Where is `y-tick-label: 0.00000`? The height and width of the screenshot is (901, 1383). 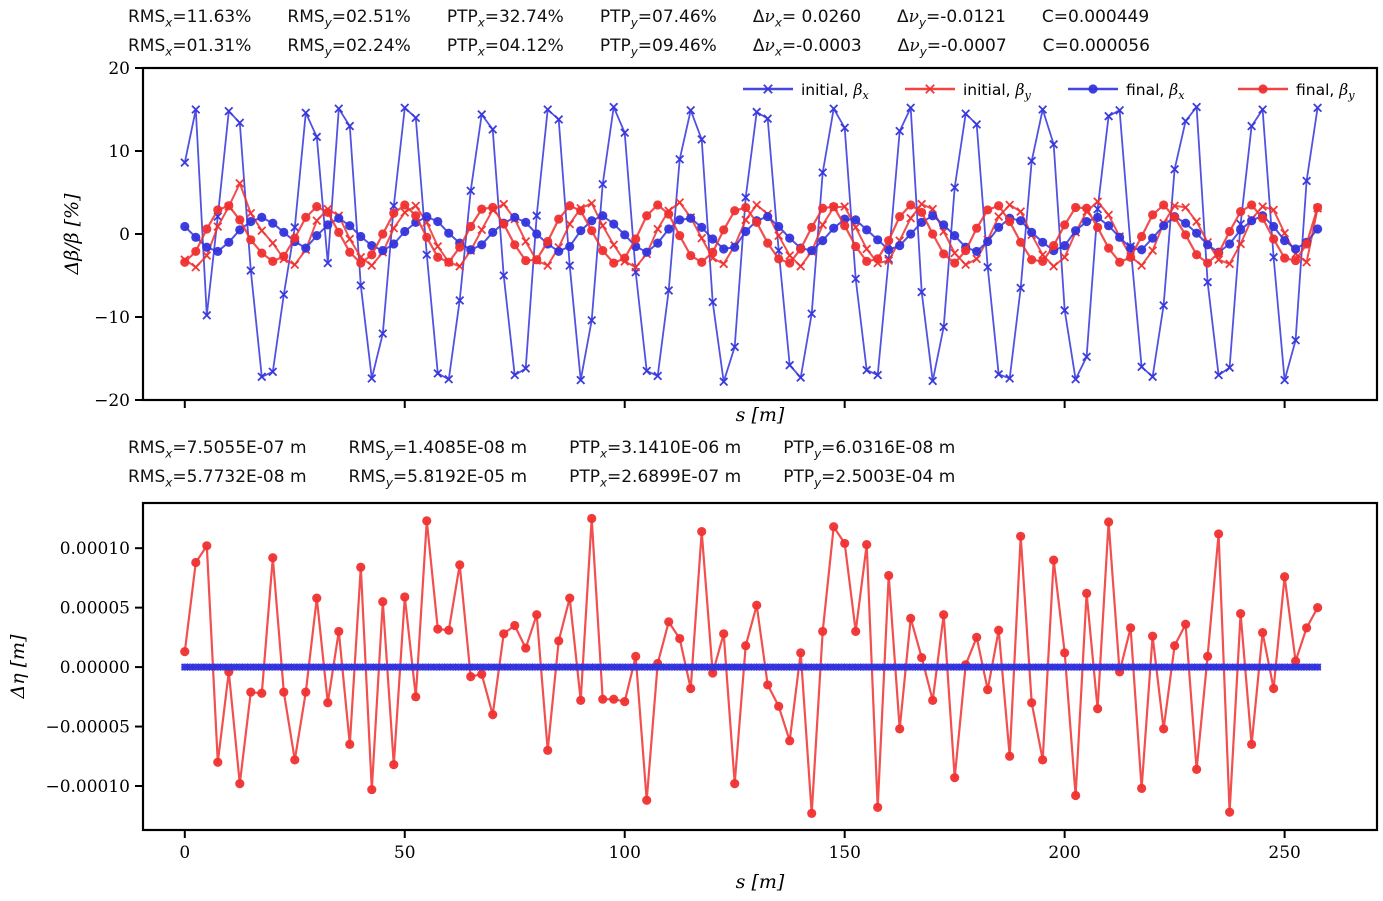
y-tick-label: 0.00000 is located at coordinates (95, 668).